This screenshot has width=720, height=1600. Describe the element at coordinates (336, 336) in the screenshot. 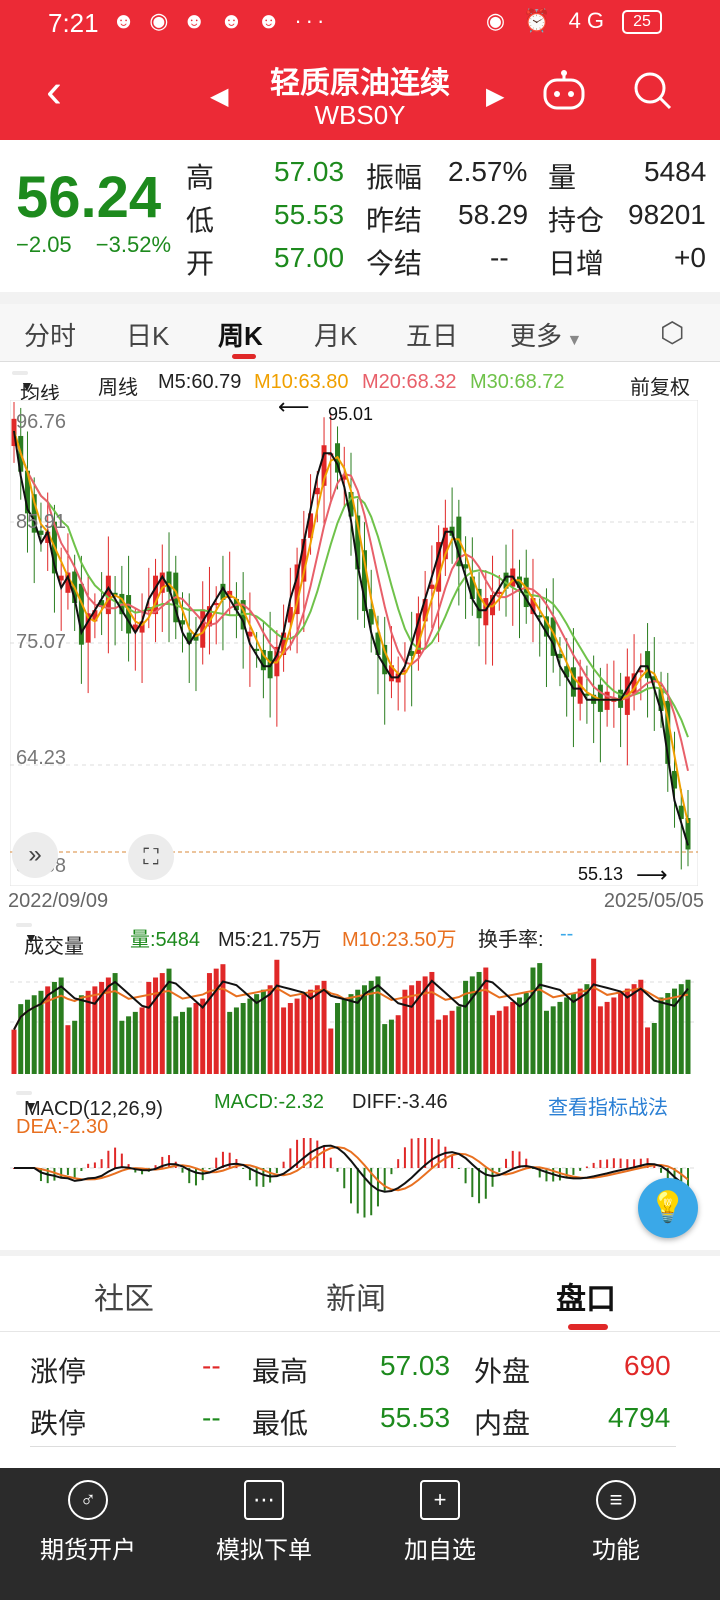

I see `tab-monthly: 月K` at that location.